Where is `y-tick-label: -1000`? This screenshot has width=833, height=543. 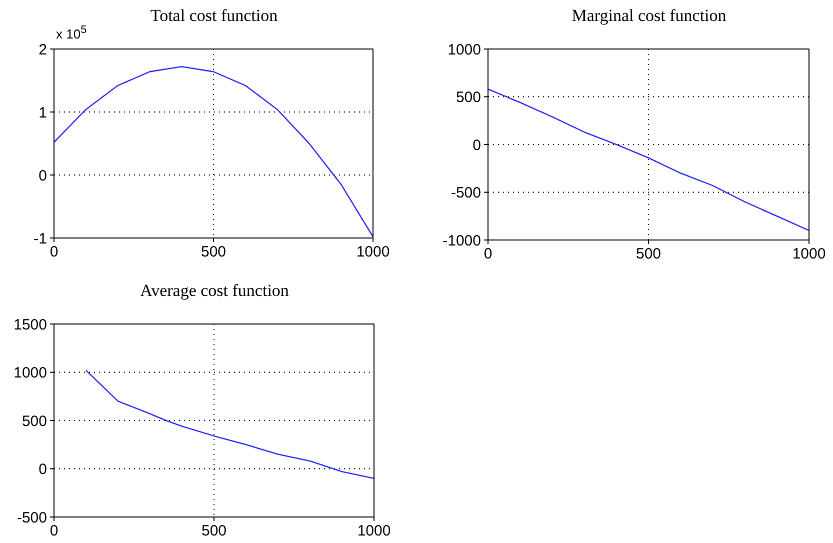
y-tick-label: -1000 is located at coordinates (461, 241).